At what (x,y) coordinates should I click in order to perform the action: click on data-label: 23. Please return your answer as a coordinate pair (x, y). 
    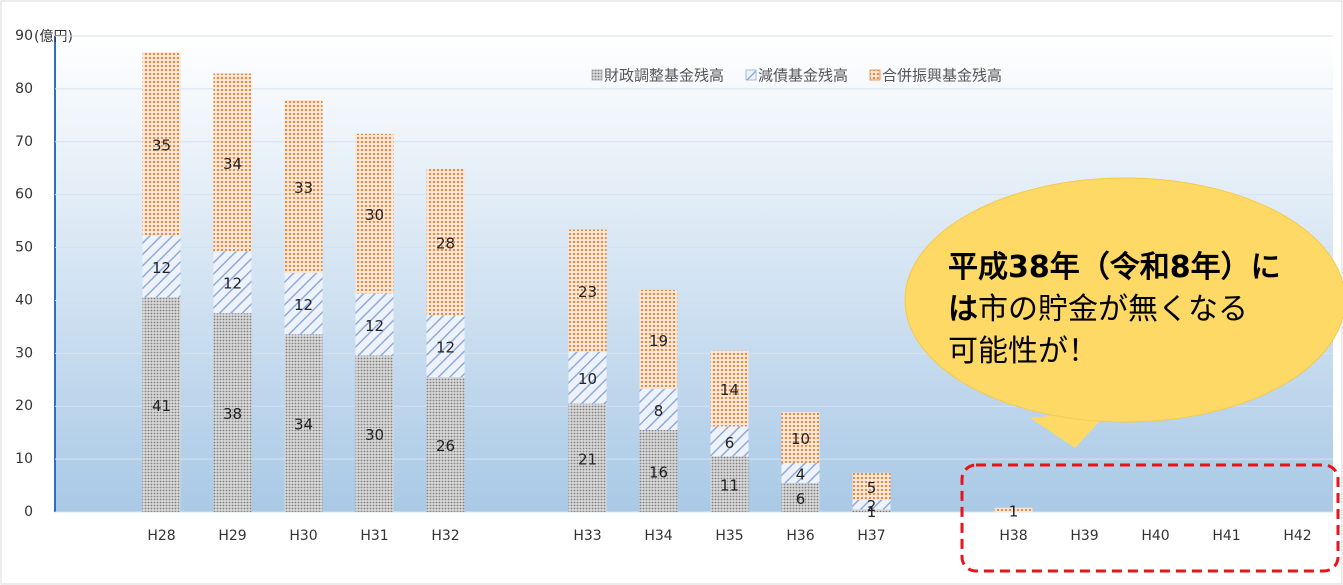
    Looking at the image, I should click on (587, 292).